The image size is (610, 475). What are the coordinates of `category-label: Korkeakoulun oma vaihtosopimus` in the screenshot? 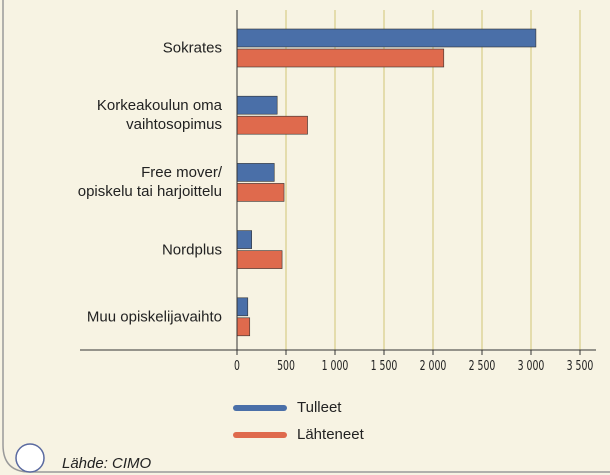 It's located at (159, 115).